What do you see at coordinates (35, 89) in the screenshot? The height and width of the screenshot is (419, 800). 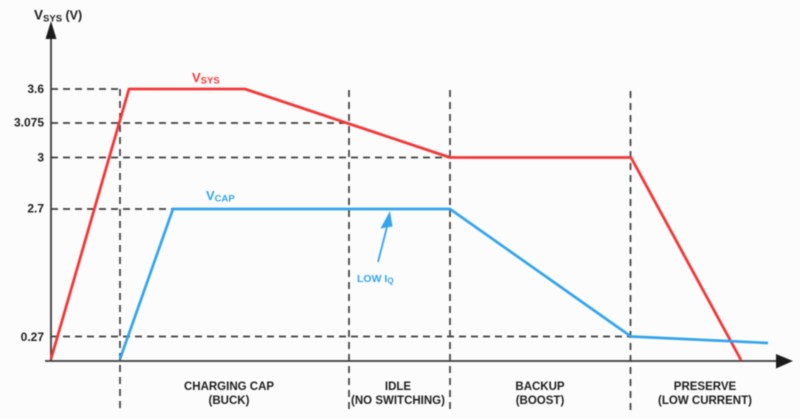 I see `svg-text: 3.6` at bounding box center [35, 89].